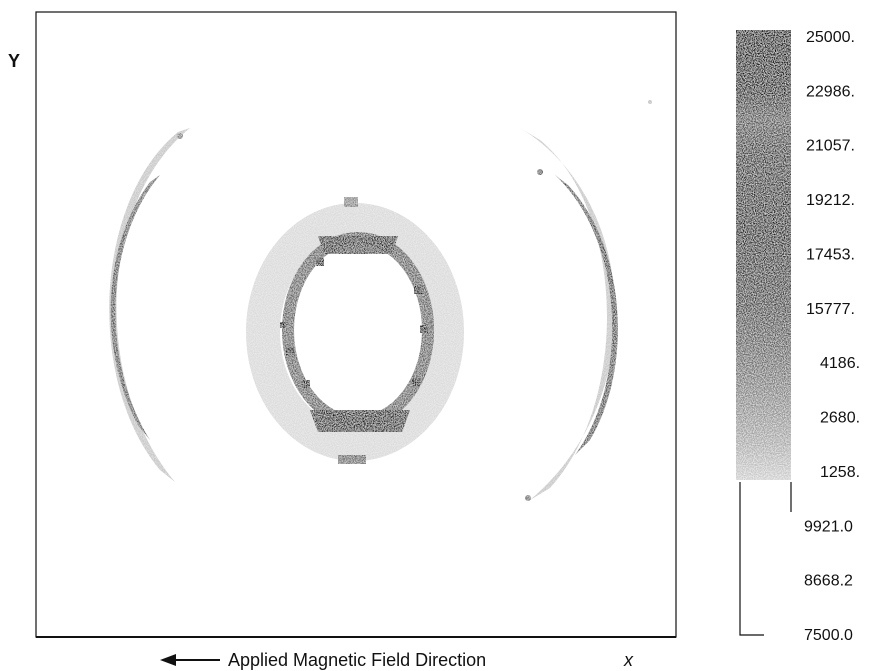 The height and width of the screenshot is (671, 872). I want to click on colorbar-tick-label: 7500.0, so click(828, 635).